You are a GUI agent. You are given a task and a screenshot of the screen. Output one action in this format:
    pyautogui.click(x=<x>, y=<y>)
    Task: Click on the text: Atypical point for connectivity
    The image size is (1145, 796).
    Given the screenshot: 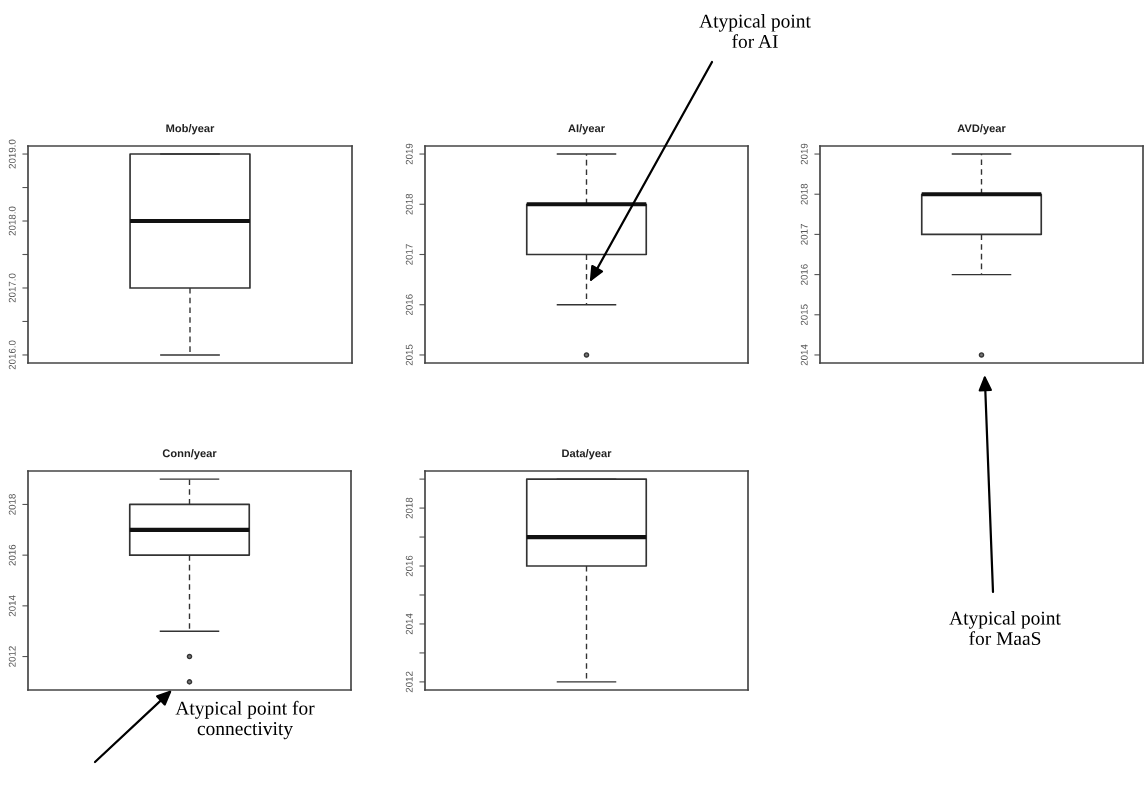 What is the action you would take?
    pyautogui.click(x=245, y=720)
    